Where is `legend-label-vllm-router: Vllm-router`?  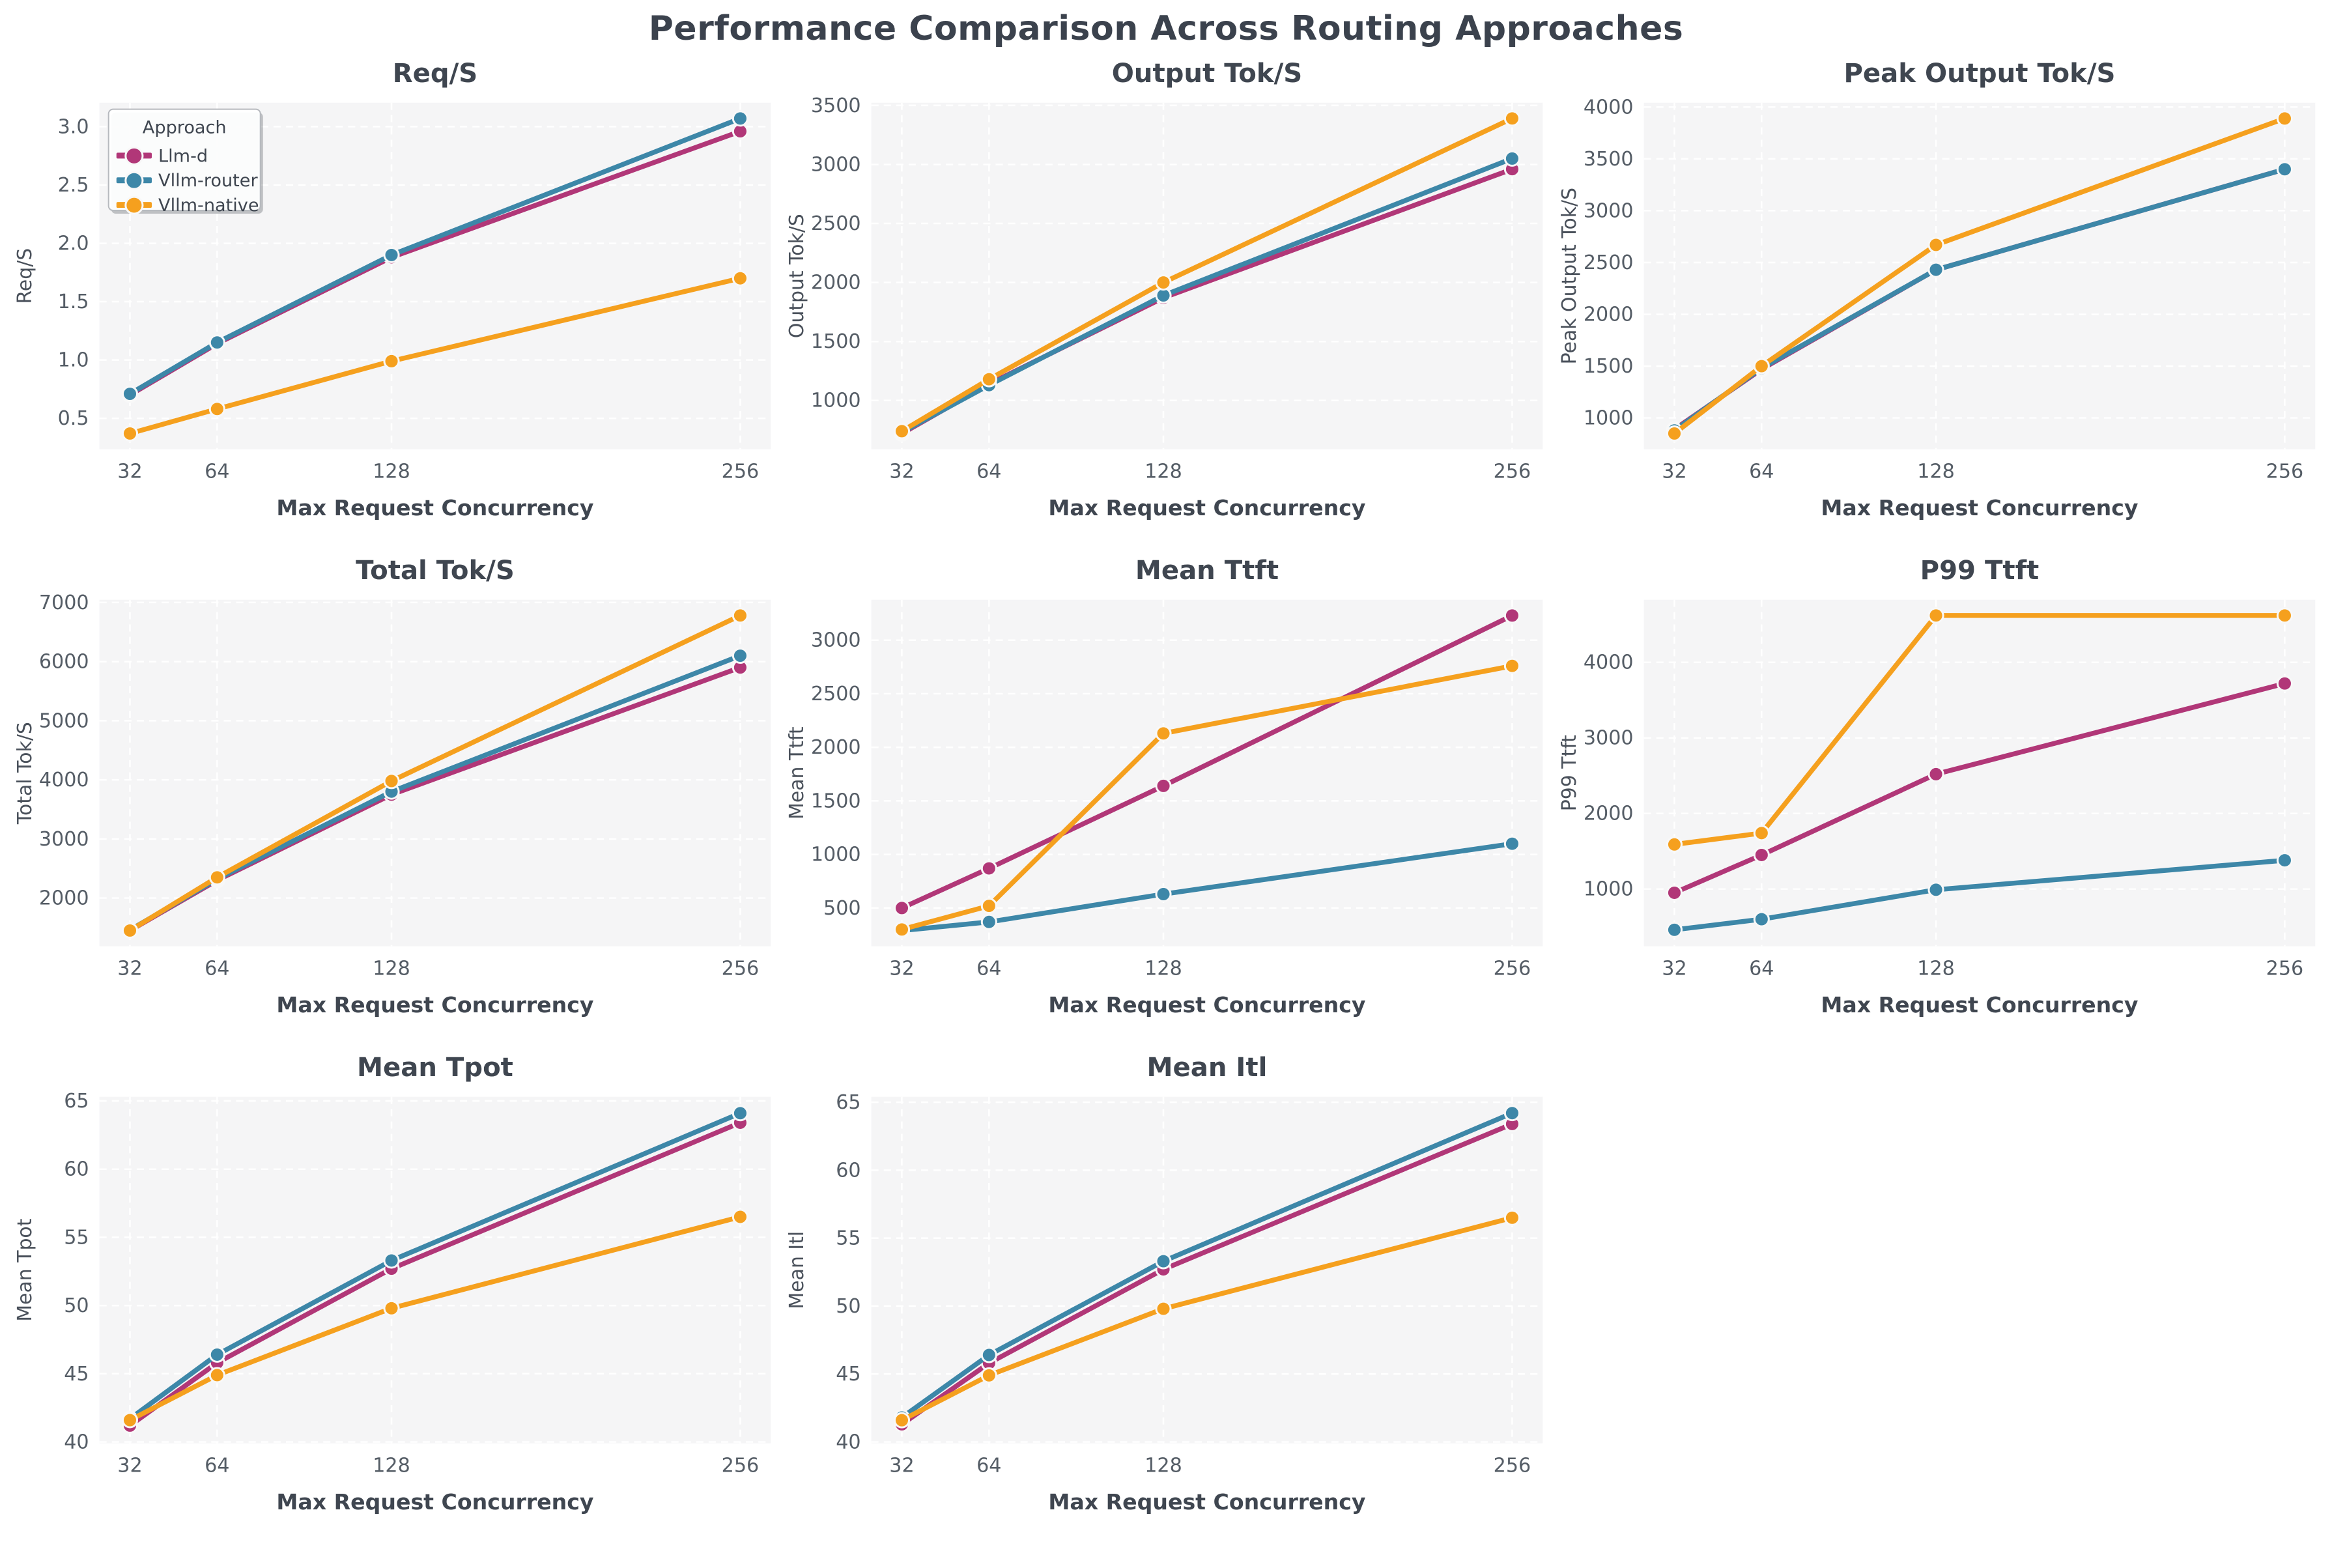
legend-label-vllm-router: Vllm-router is located at coordinates (208, 181).